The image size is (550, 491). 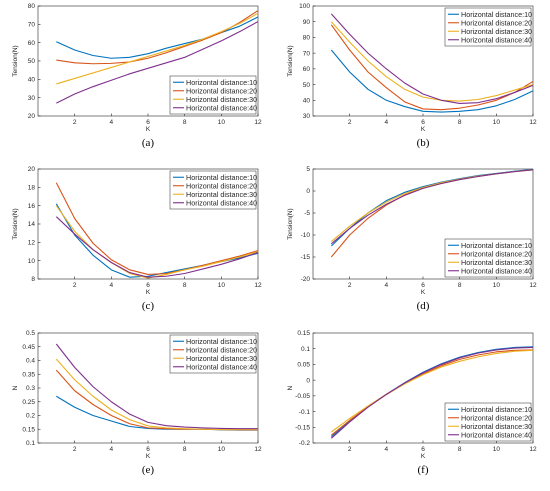 What do you see at coordinates (30, 361) in the screenshot?
I see `y-tick-label: 0.4` at bounding box center [30, 361].